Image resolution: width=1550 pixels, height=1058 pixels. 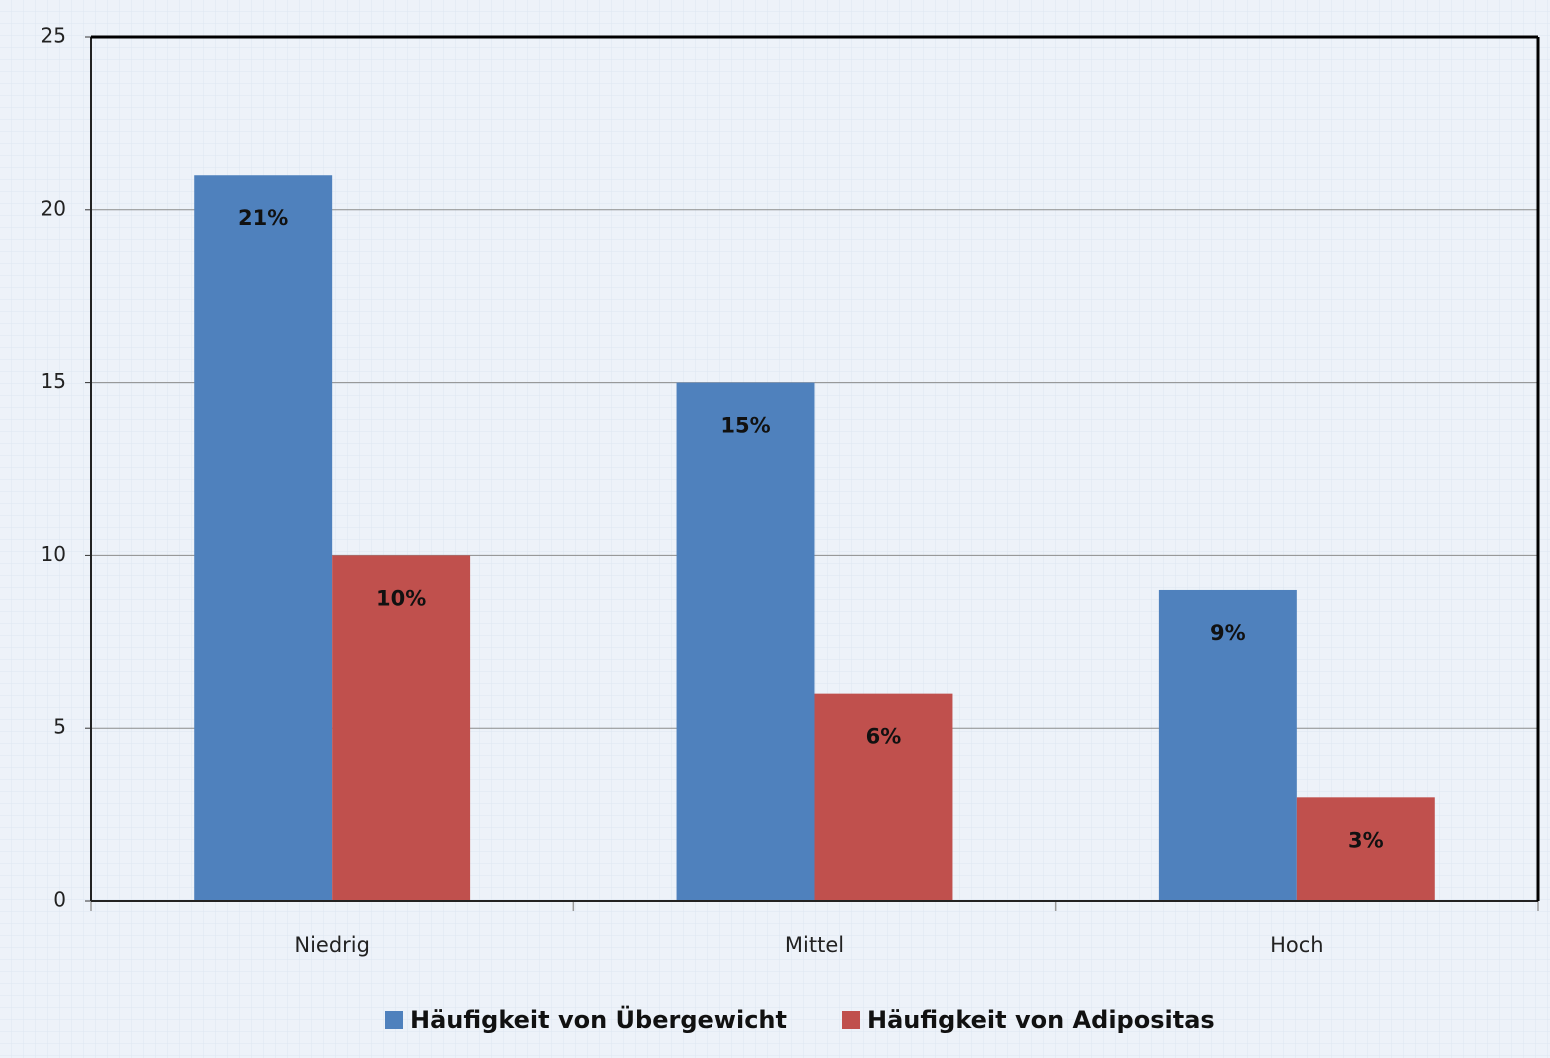 I want to click on data-label: 9%, so click(x=1228, y=633).